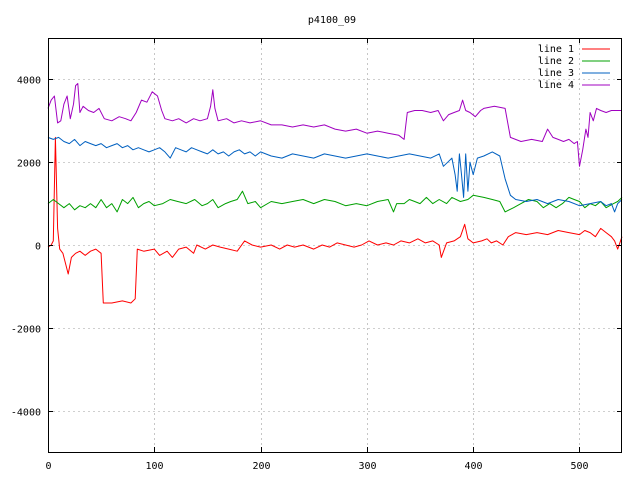 This screenshot has width=640, height=480. Describe the element at coordinates (579, 466) in the screenshot. I see `x-tick-label: 500` at that location.